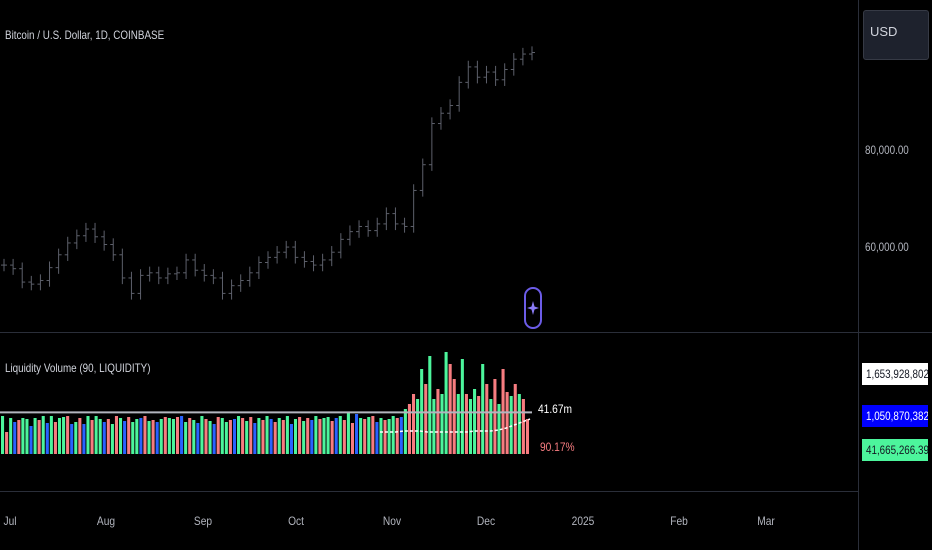 This screenshot has width=932, height=550. Describe the element at coordinates (897, 374) in the screenshot. I see `scale-tag-max-text: 1,653,928,802.25` at that location.